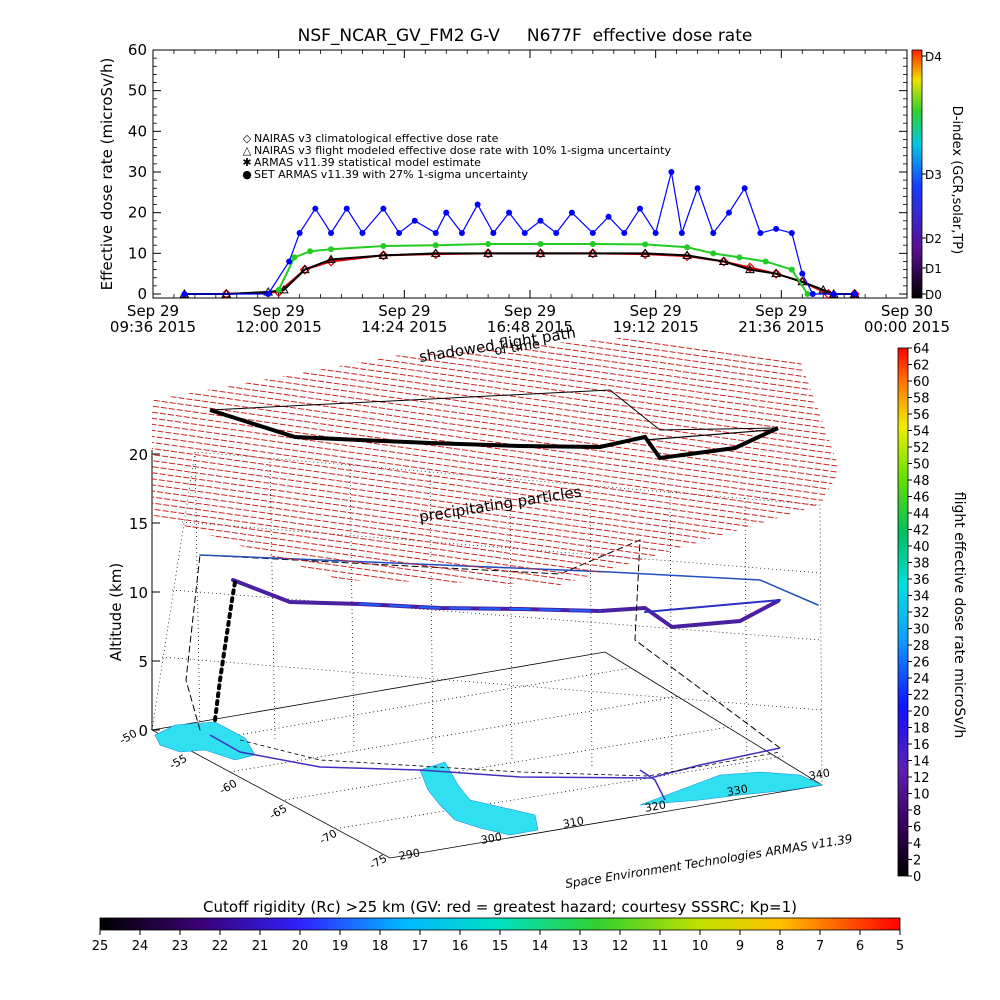 The image size is (1000, 1000). I want to click on cutoff-tick-label: 12, so click(620, 946).